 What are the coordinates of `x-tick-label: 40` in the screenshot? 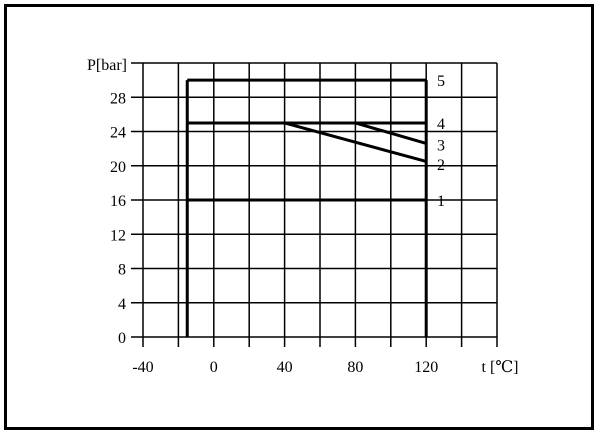 It's located at (285, 367).